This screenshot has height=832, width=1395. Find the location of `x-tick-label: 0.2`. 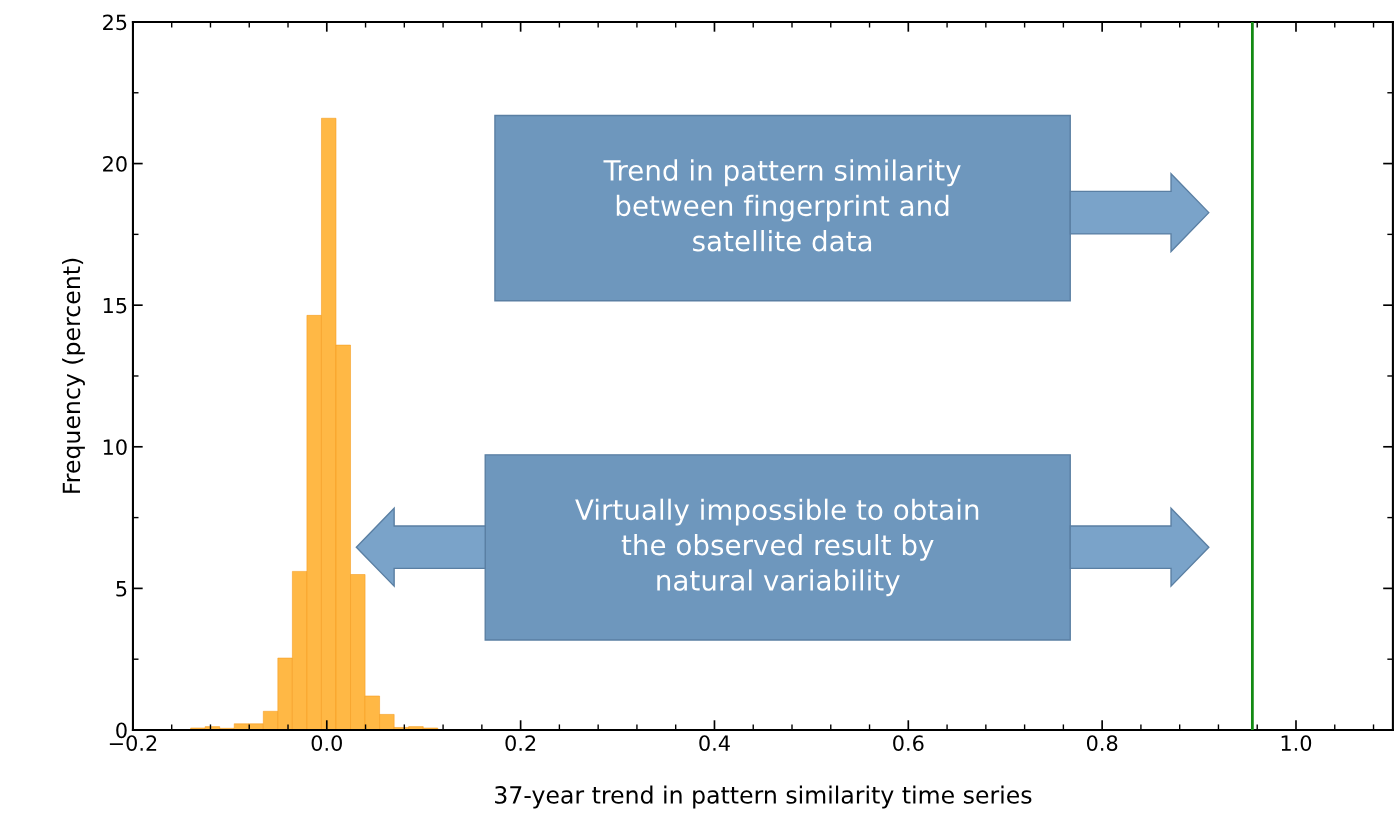

x-tick-label: 0.2 is located at coordinates (520, 743).